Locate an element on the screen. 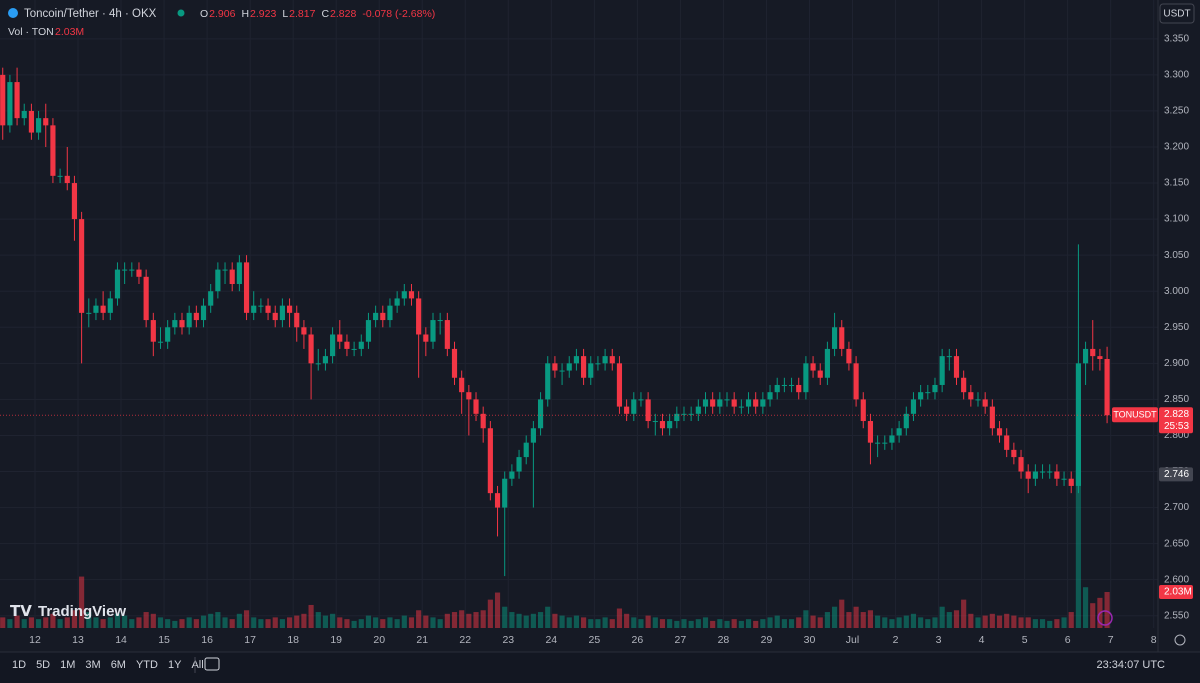 Image resolution: width=1200 pixels, height=683 pixels. symbol-title: Toncoin/Tether · 4h · OKX is located at coordinates (90, 14).